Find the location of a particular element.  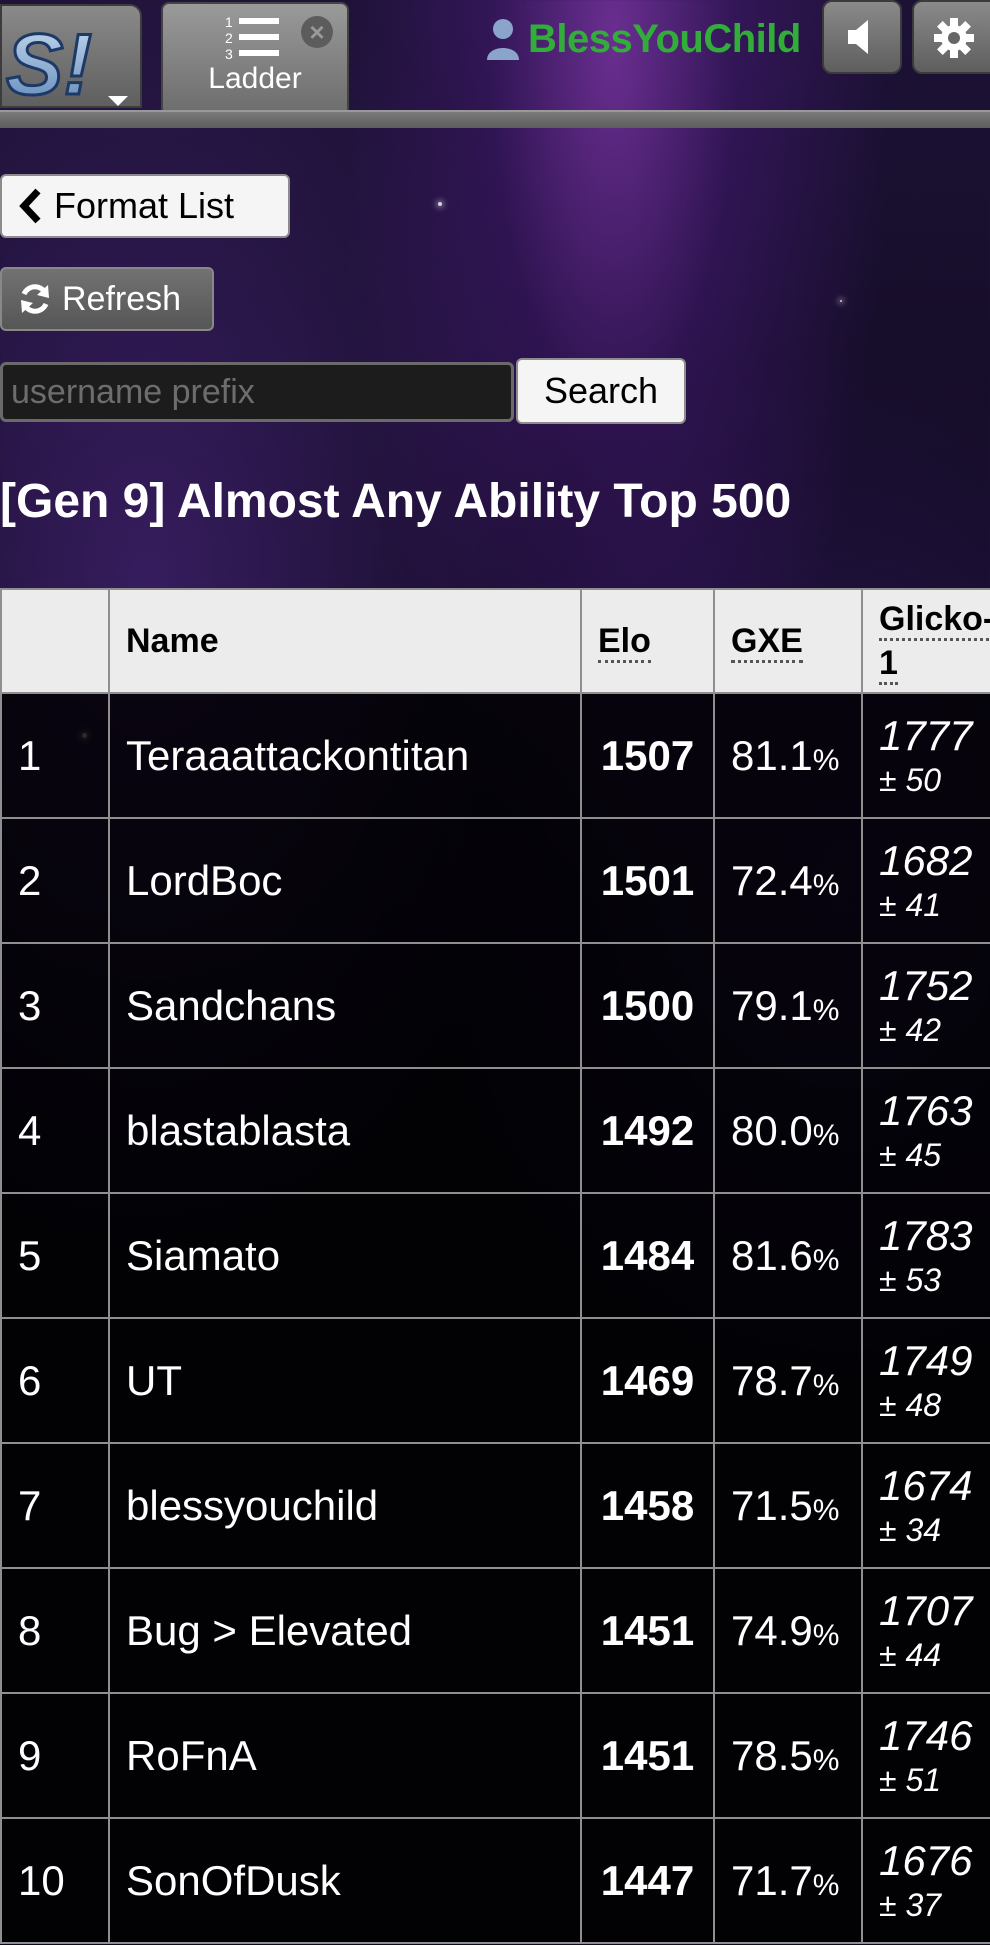

glicko-cell: 1674 ± 34 is located at coordinates (925, 1505).